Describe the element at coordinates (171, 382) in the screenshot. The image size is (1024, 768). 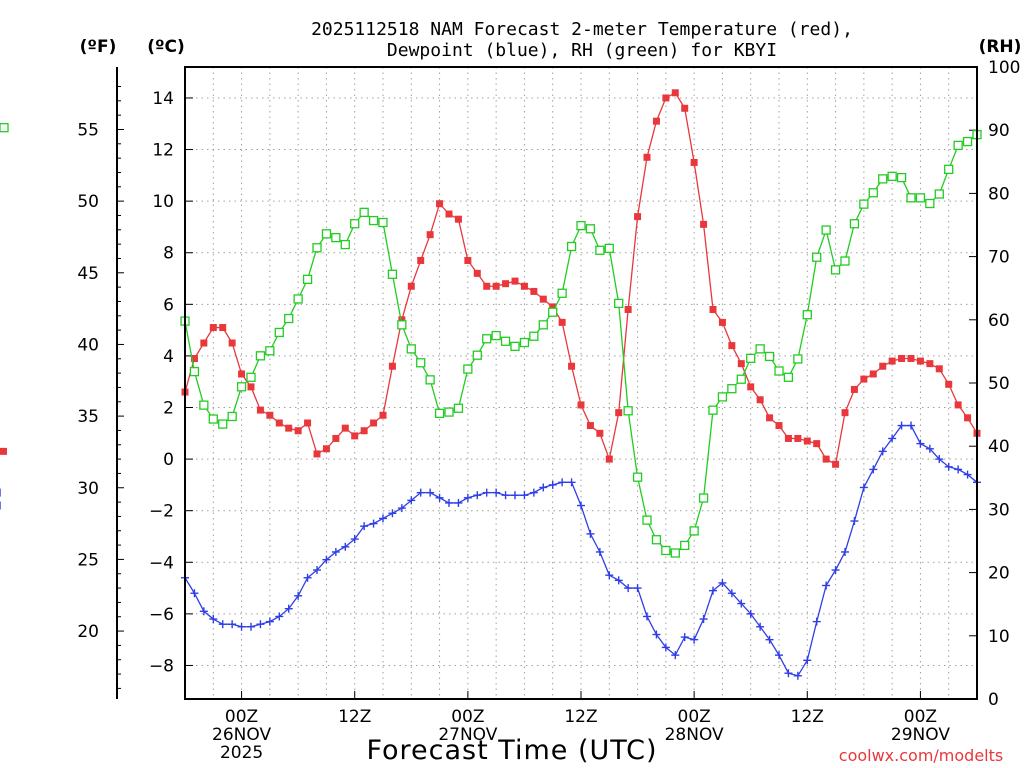
I see `celsius-axis-ticks: −8 −6 −4 −2 0 2 4 6 8 10 12 14` at that location.